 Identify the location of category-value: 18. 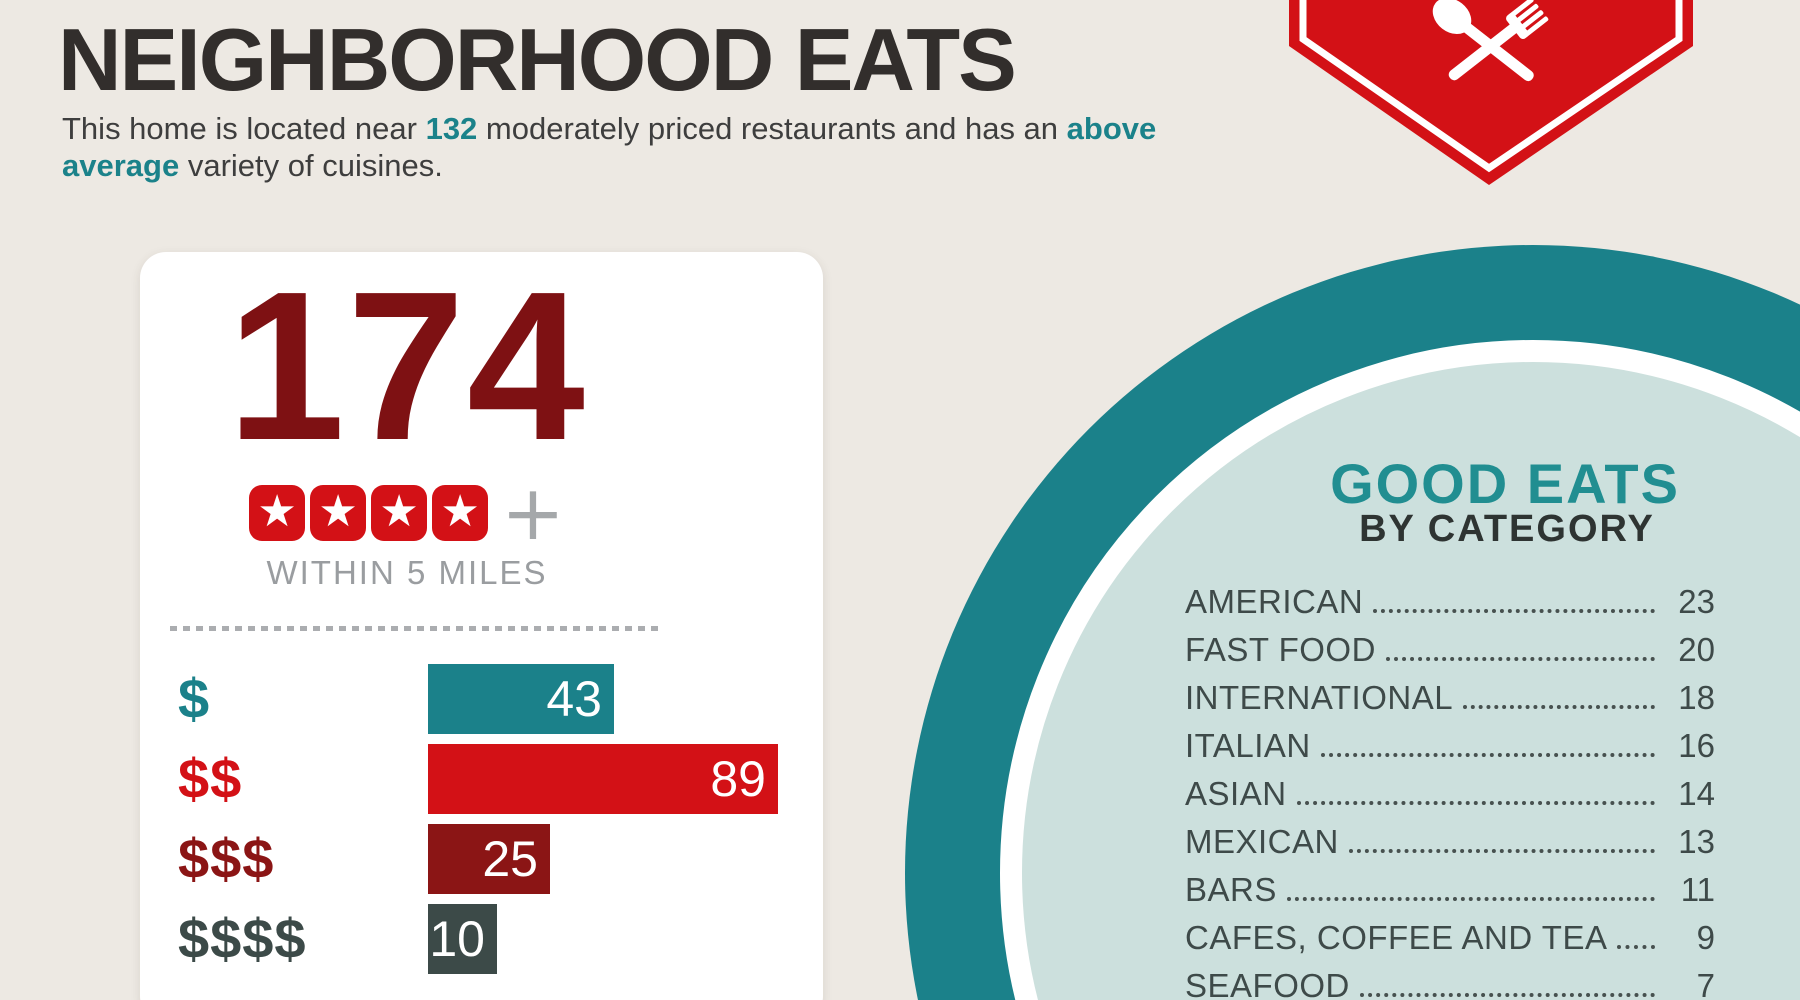
(1696, 697).